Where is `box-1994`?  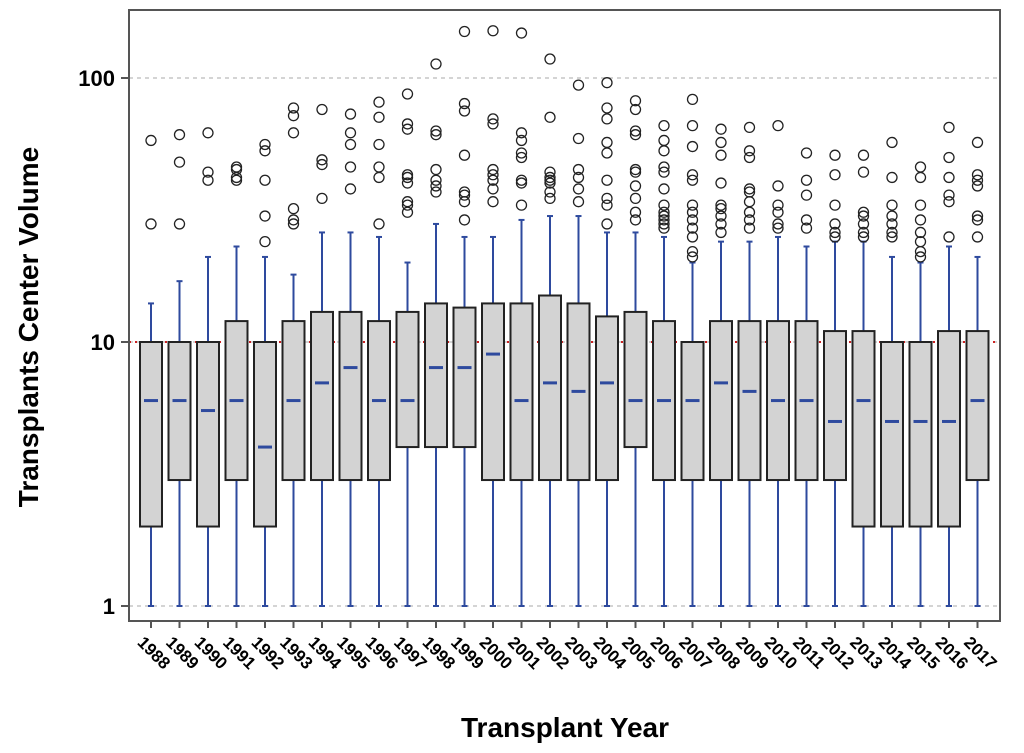 box-1994 is located at coordinates (322, 355).